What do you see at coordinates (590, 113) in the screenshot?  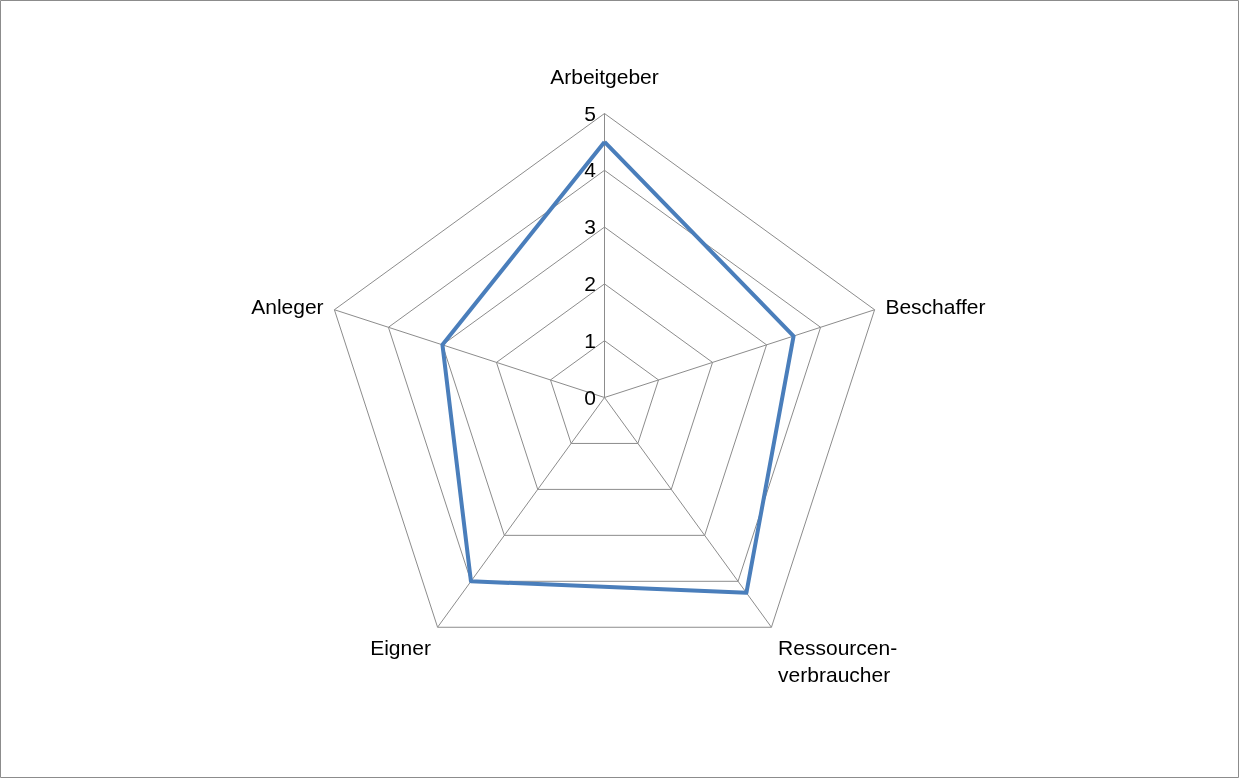 I see `y-tick-label: 5` at bounding box center [590, 113].